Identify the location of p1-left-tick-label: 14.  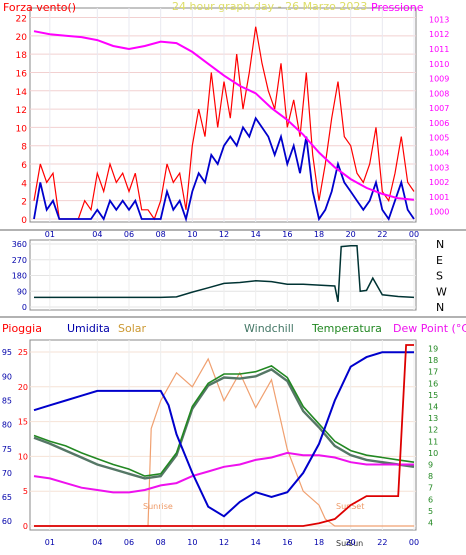
(22, 93).